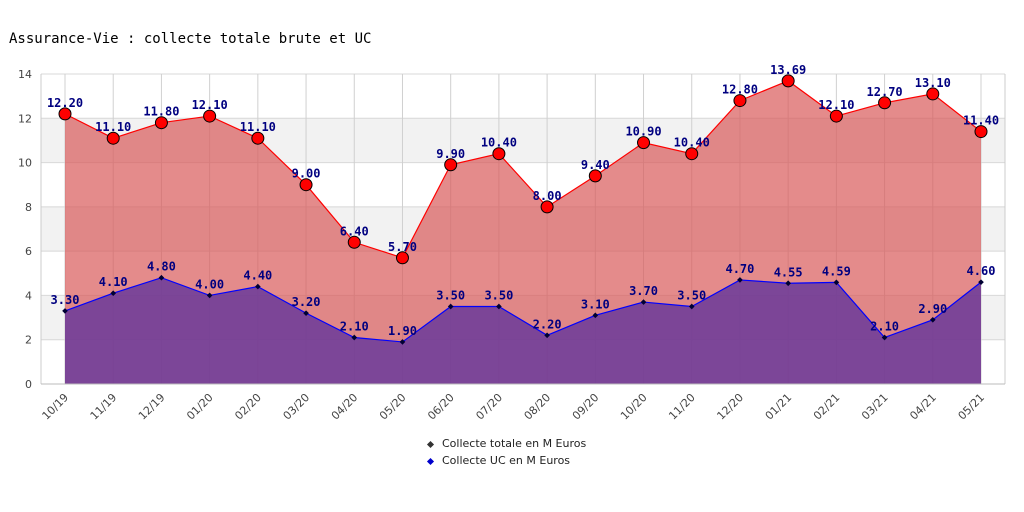 The height and width of the screenshot is (512, 1024). What do you see at coordinates (28, 207) in the screenshot?
I see `y-tick-label: 8` at bounding box center [28, 207].